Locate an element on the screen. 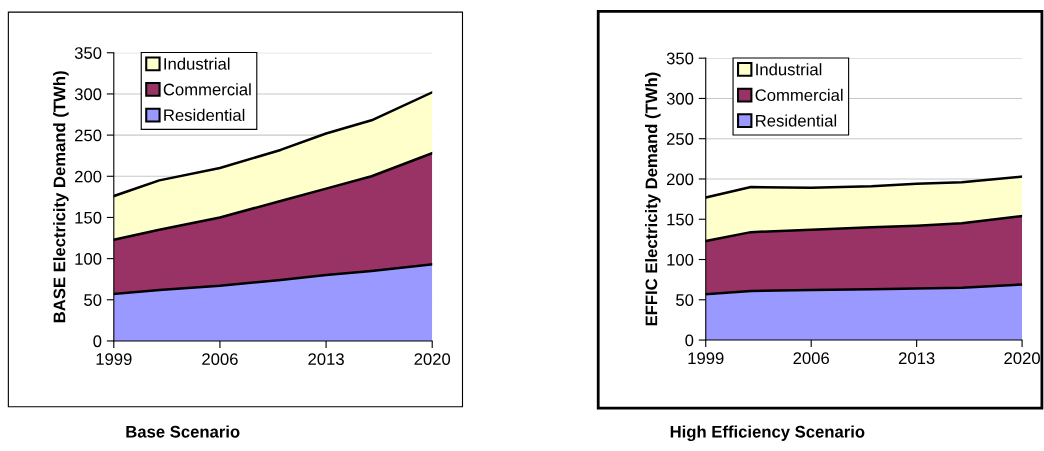 This screenshot has height=451, width=1044. y-axis-title: EFFIC Electricity Demand (TWh) is located at coordinates (653, 199).